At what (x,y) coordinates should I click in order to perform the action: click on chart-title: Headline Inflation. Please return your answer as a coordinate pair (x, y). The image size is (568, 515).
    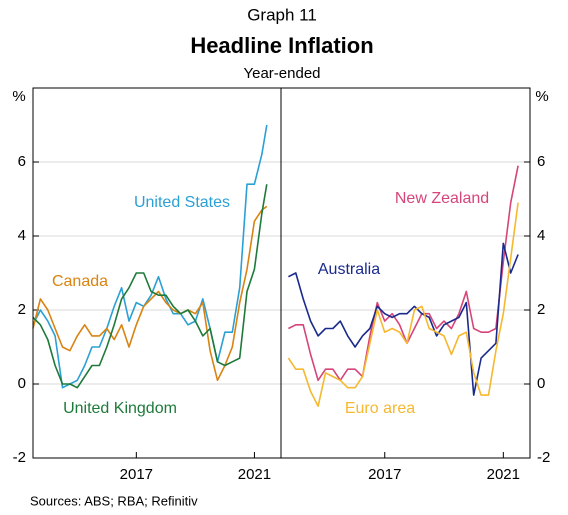
    Looking at the image, I should click on (281, 45).